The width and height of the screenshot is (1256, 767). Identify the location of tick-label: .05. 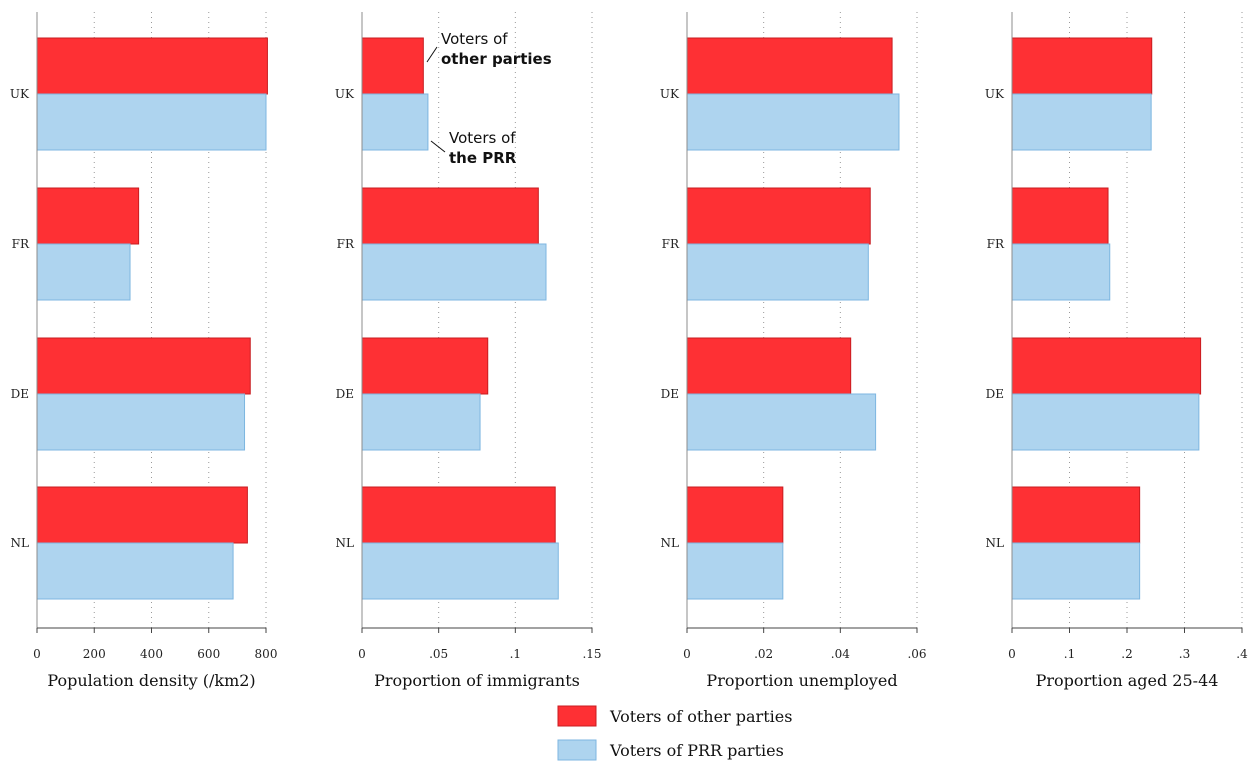
(438, 654).